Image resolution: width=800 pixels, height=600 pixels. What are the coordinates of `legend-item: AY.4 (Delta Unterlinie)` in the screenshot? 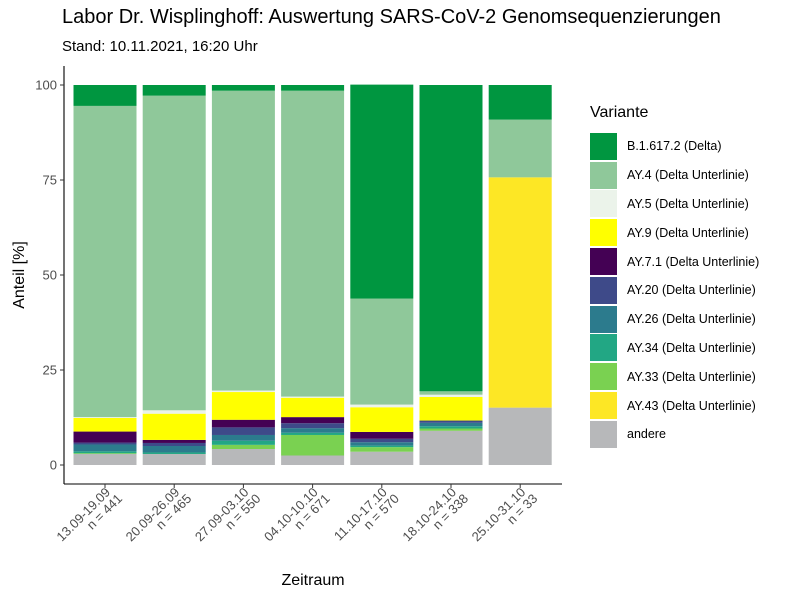 It's located at (674, 175).